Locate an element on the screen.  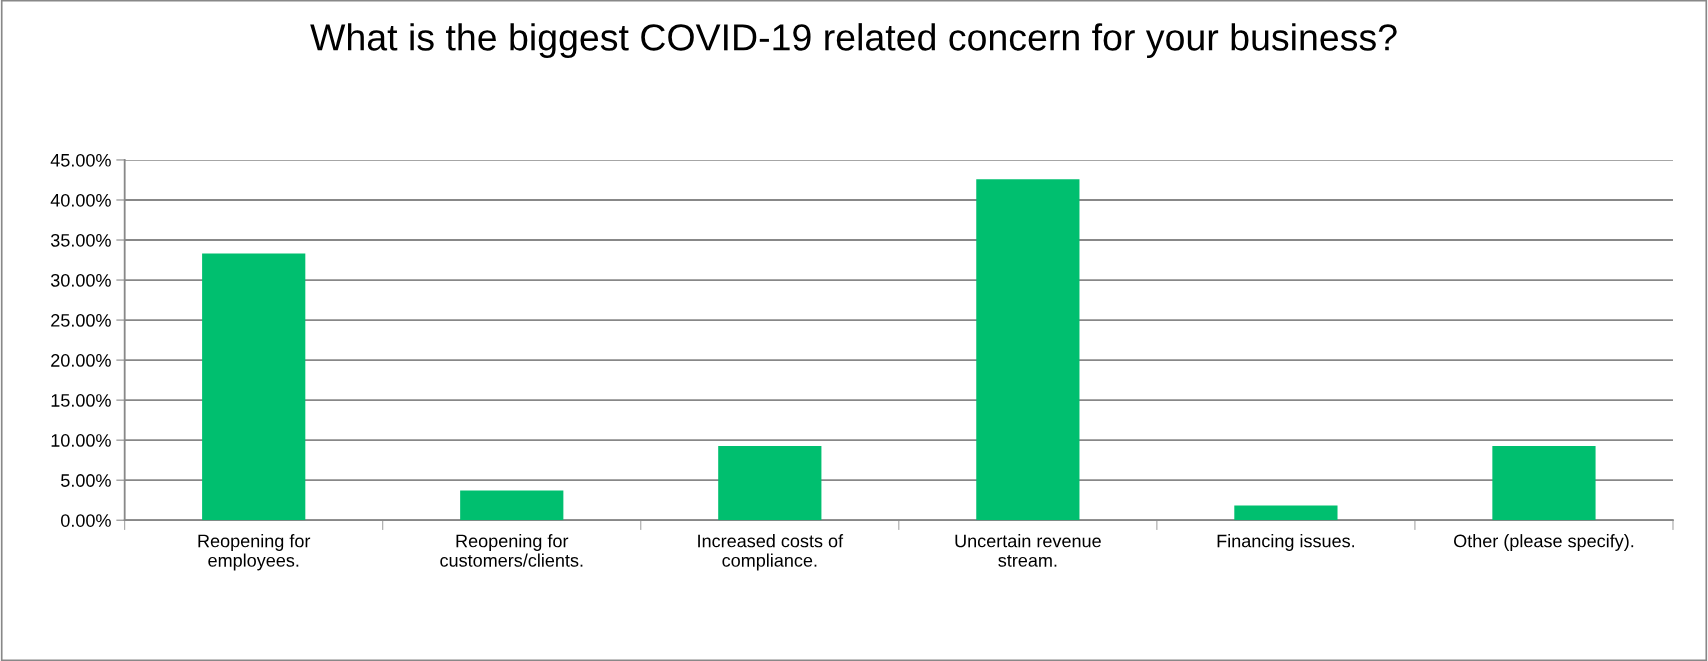
x-tick-label: Financing issues. is located at coordinates (1286, 542).